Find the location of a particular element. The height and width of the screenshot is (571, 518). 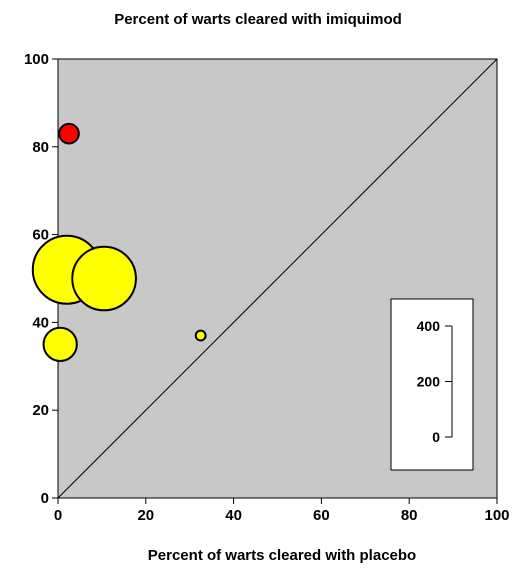

y-tick-label: 40 is located at coordinates (40, 322).